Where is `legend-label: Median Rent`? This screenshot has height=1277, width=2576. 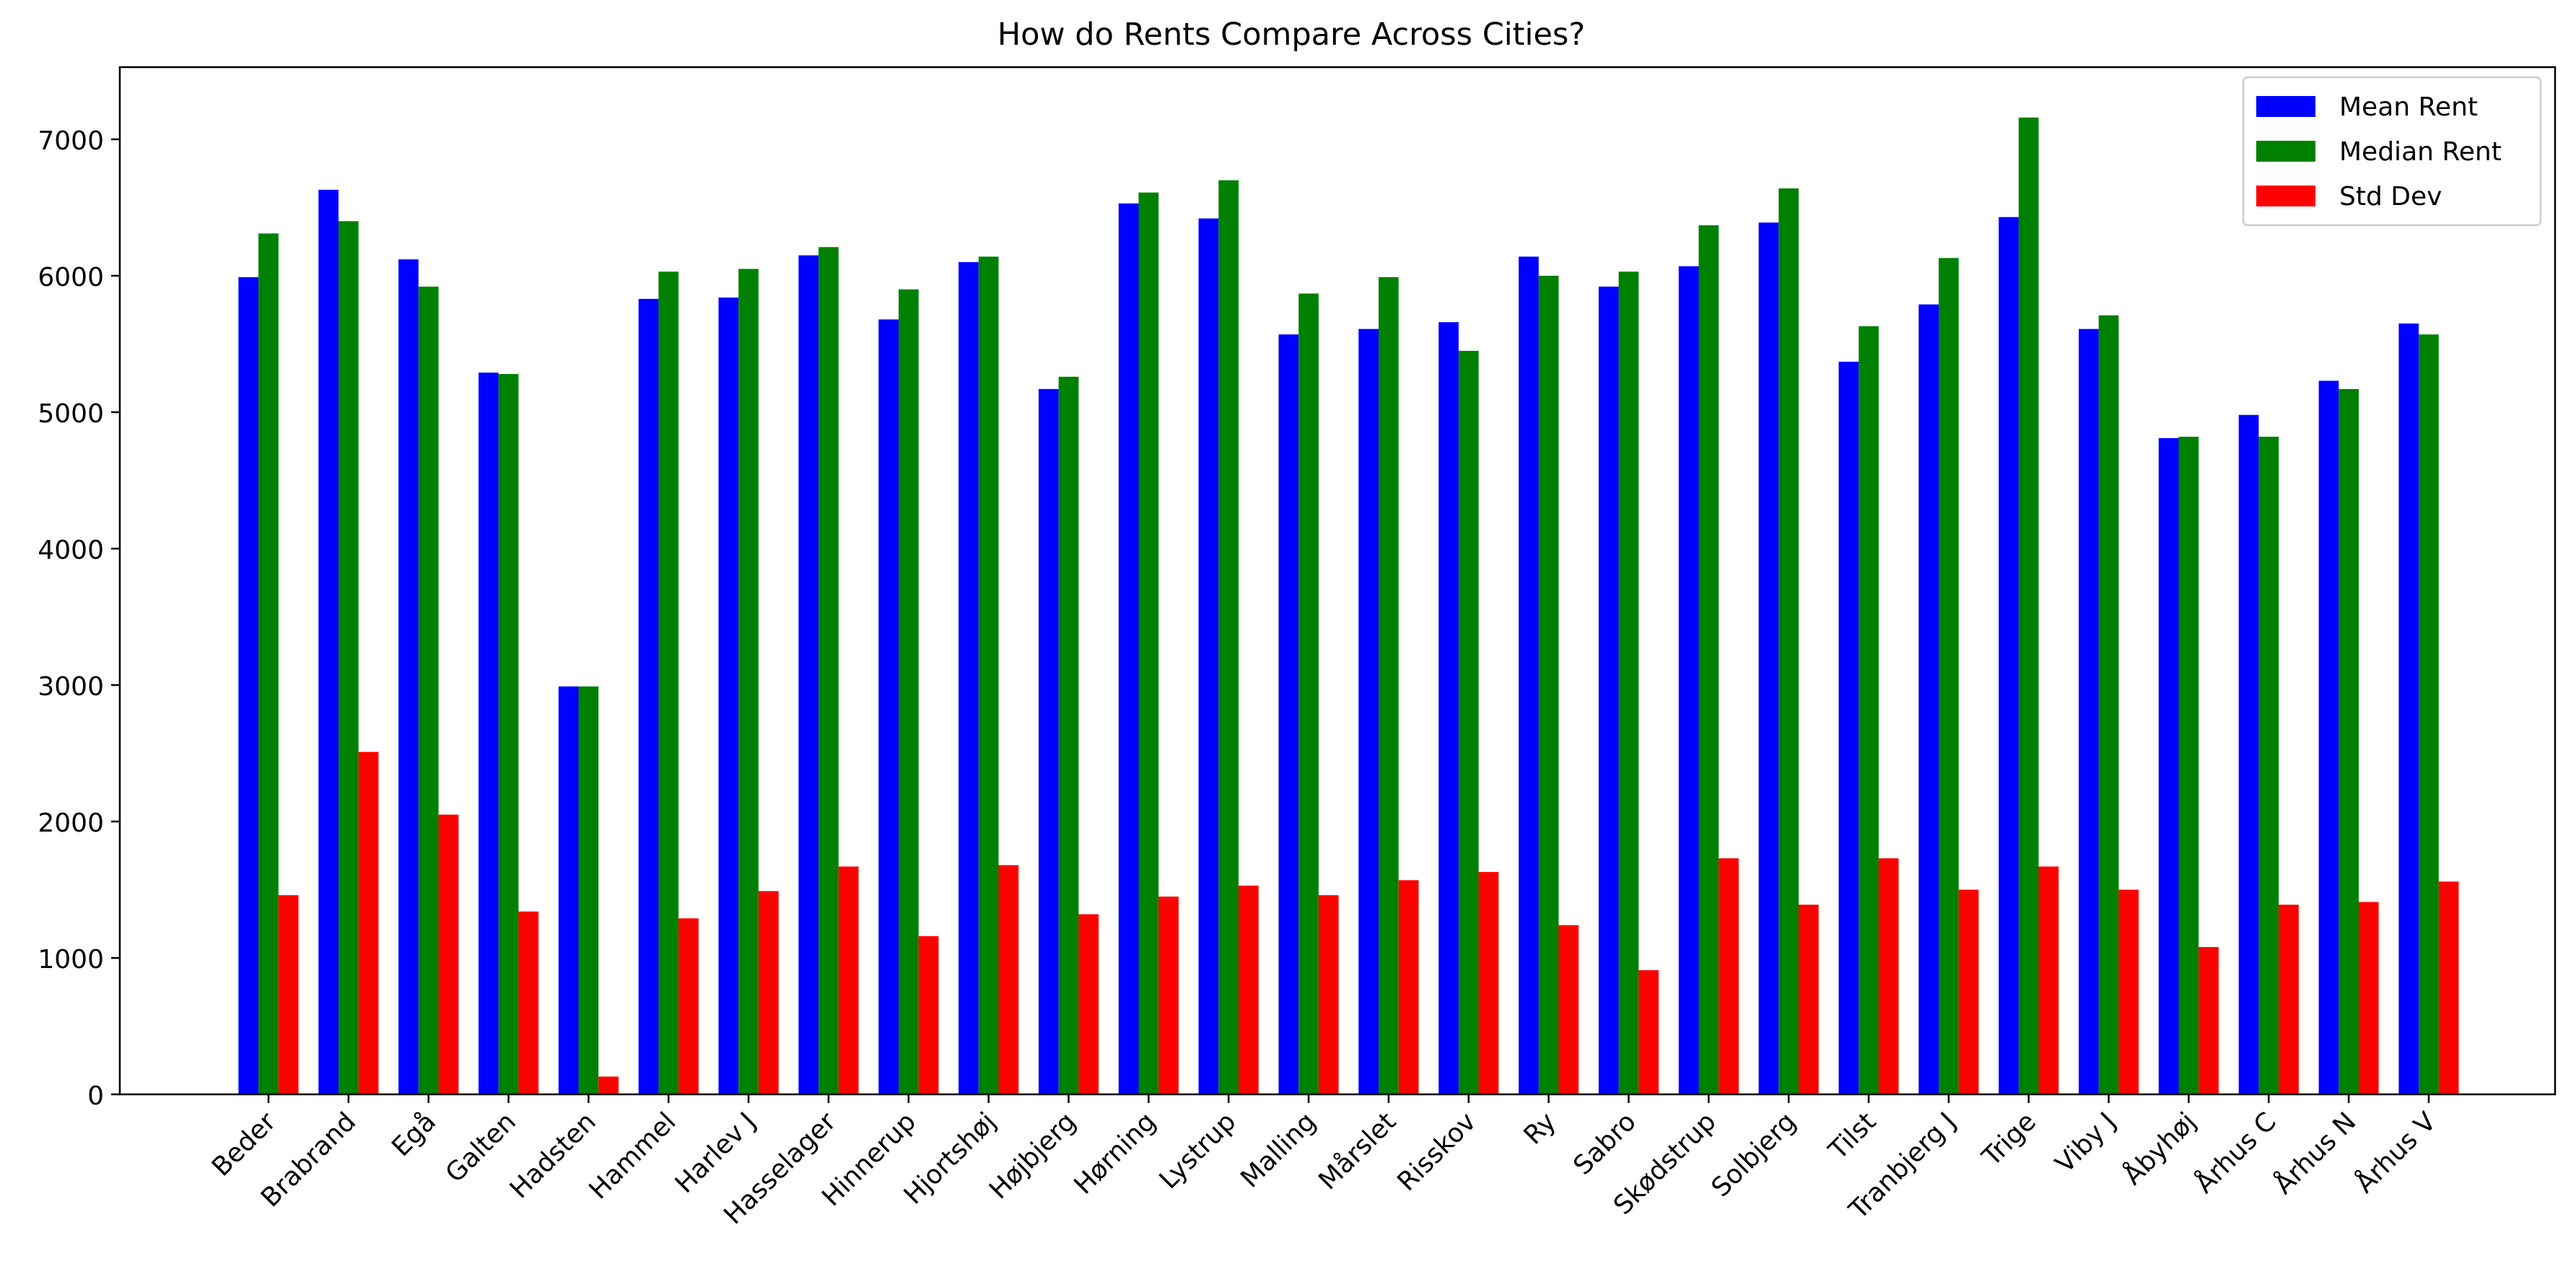 legend-label: Median Rent is located at coordinates (2420, 152).